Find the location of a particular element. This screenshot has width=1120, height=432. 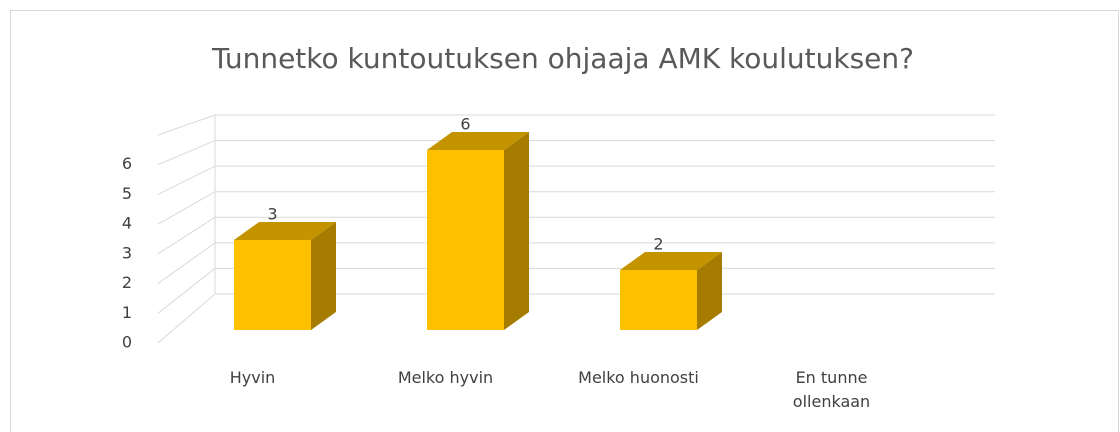

y-tick-label: 4 is located at coordinates (127, 223).